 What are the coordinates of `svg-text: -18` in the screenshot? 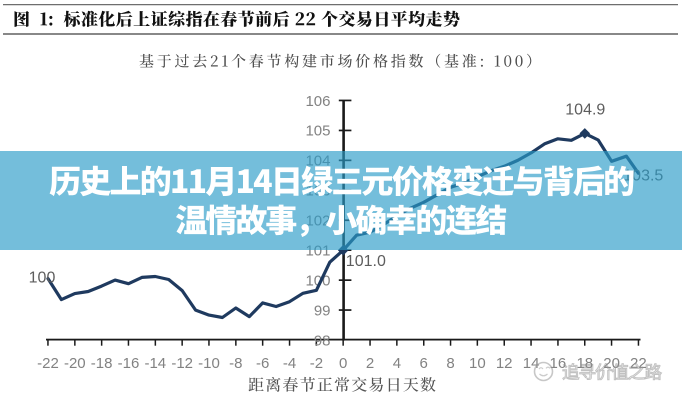 It's located at (102, 363).